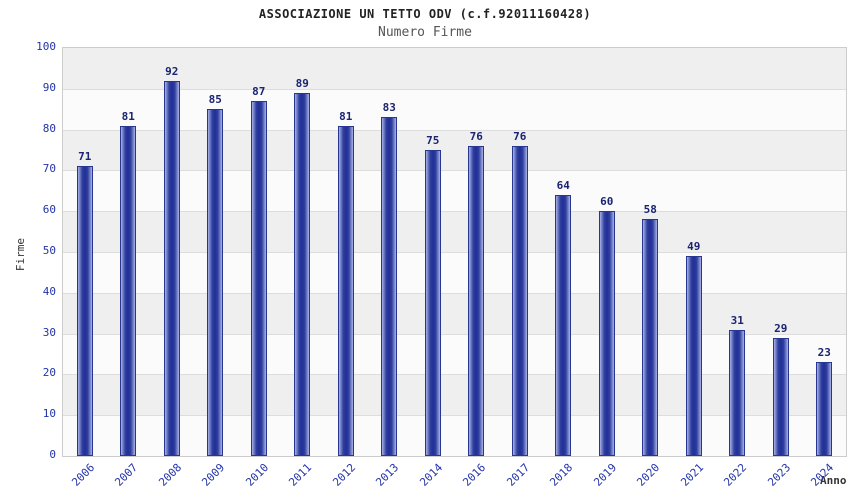 This screenshot has height=500, width=850. I want to click on y-tick-label: 20, so click(49, 373).